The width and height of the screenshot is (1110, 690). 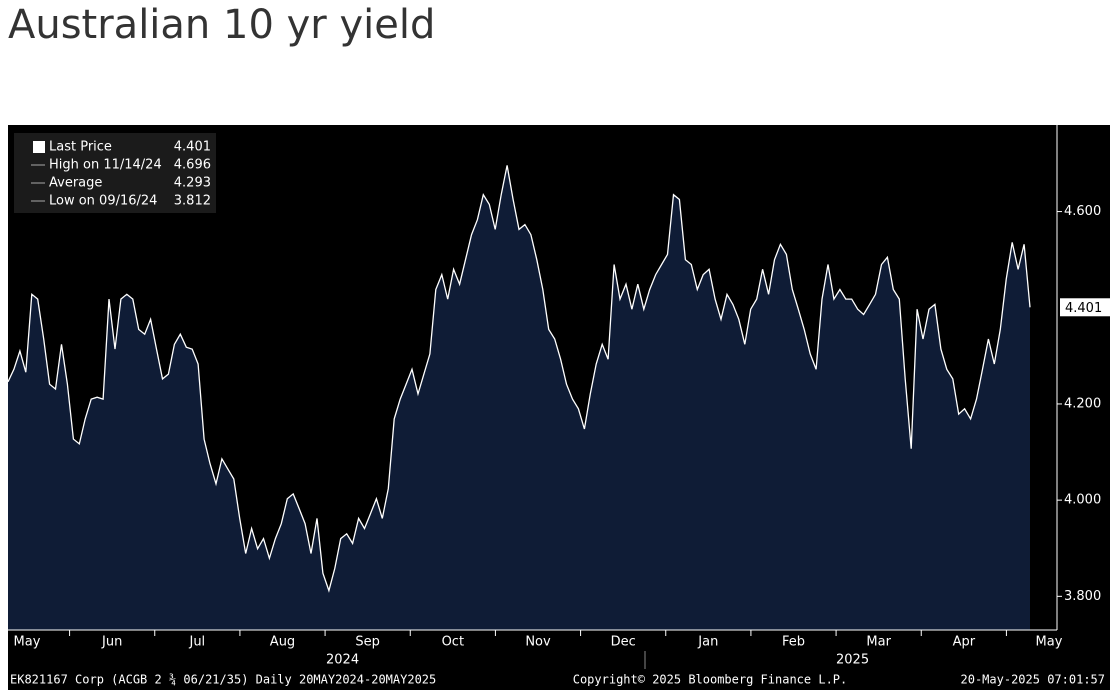 What do you see at coordinates (80, 147) in the screenshot?
I see `legend-label: Last Price` at bounding box center [80, 147].